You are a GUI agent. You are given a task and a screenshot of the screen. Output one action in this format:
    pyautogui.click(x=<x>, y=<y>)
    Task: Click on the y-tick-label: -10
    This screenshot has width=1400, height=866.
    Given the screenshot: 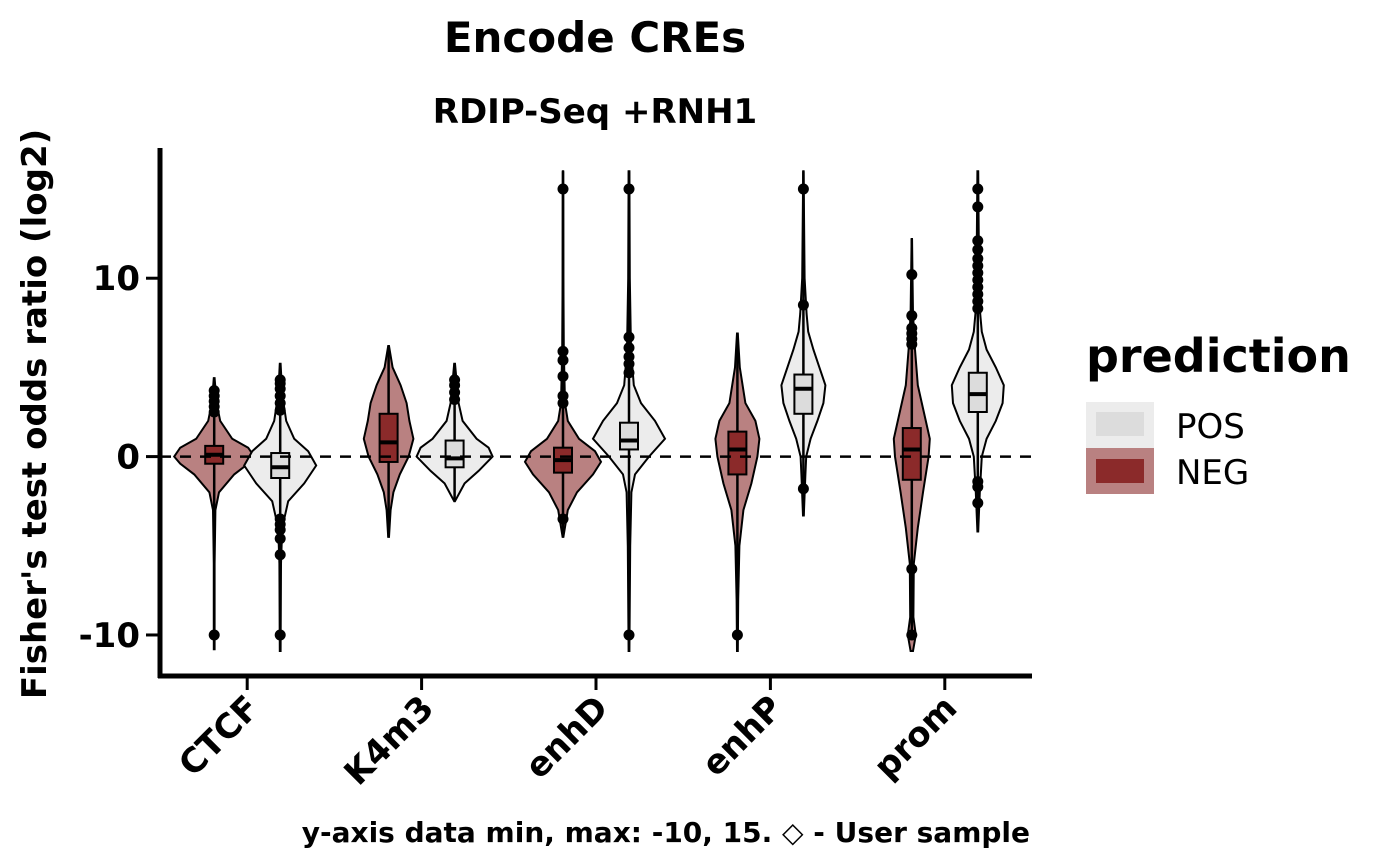 What is the action you would take?
    pyautogui.click(x=109, y=636)
    